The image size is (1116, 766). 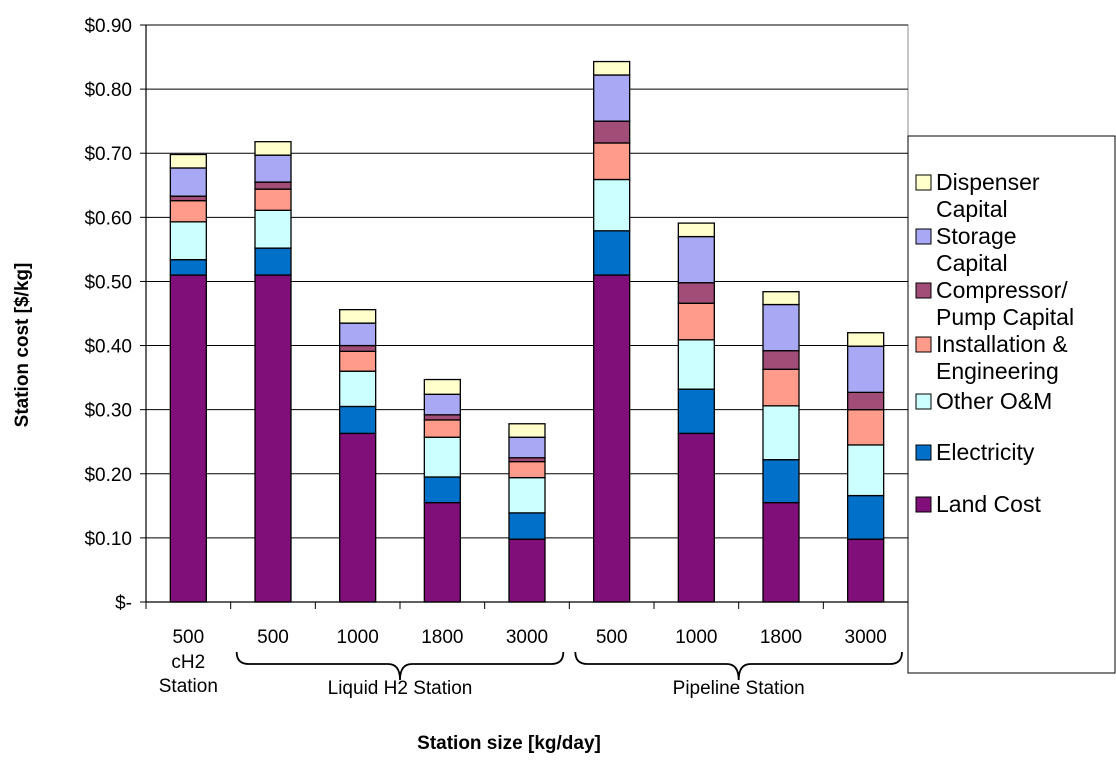 I want to click on y-tick-label: $0.20, so click(x=108, y=475).